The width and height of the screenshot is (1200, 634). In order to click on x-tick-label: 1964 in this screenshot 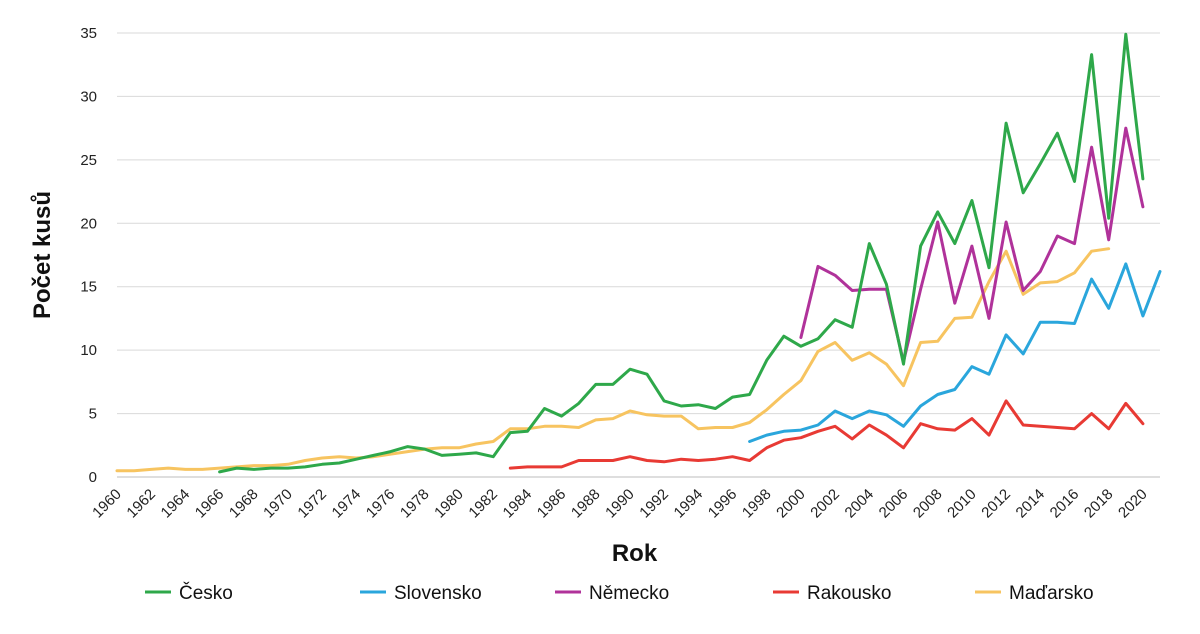, I will do `click(176, 504)`.